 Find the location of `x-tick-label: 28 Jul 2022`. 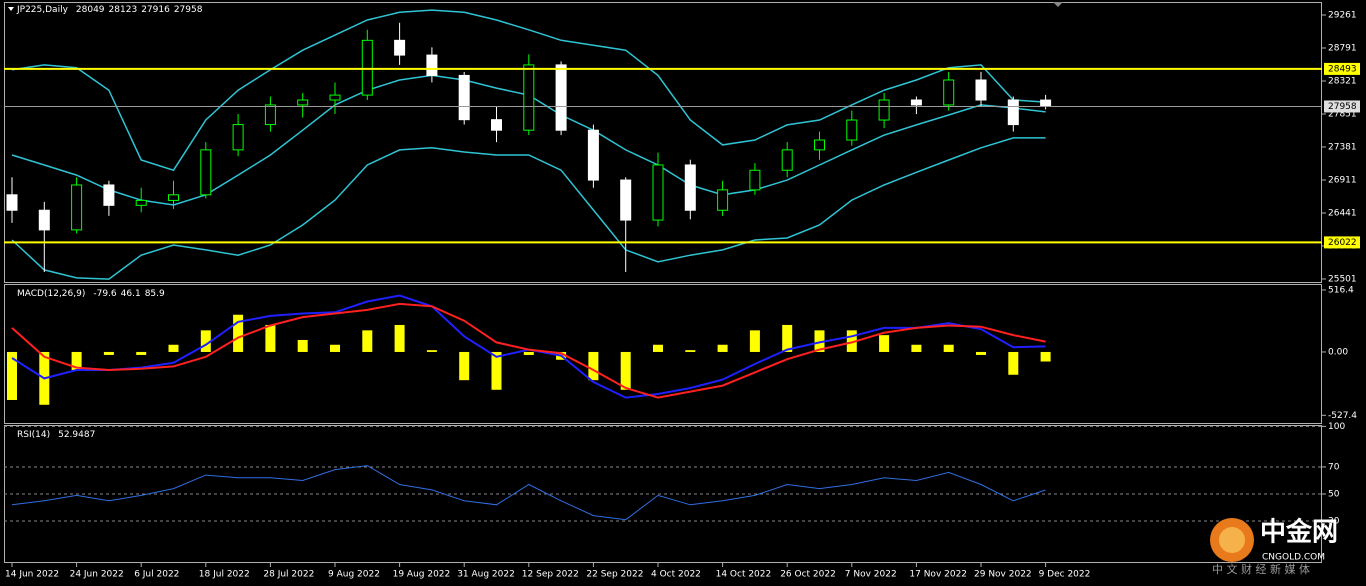

x-tick-label: 28 Jul 2022 is located at coordinates (288, 575).